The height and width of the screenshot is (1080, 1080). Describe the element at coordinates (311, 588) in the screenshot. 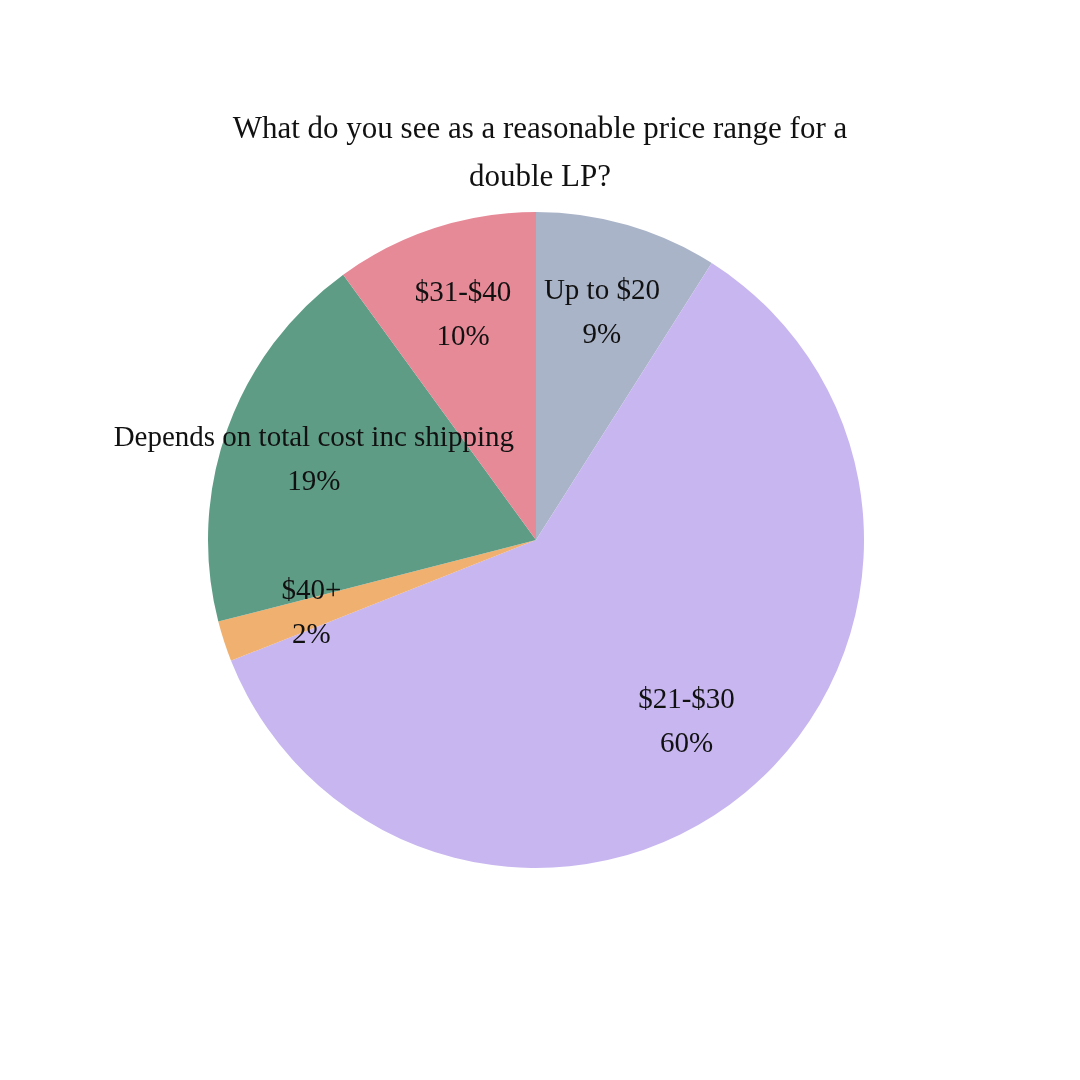

I see `slice-label: $40+` at that location.